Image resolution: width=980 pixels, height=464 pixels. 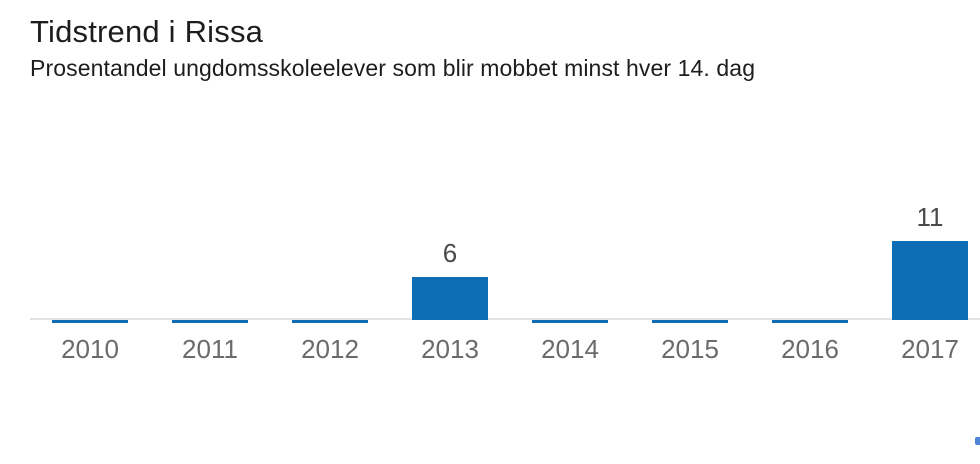 I want to click on bar-2015, so click(x=690, y=321).